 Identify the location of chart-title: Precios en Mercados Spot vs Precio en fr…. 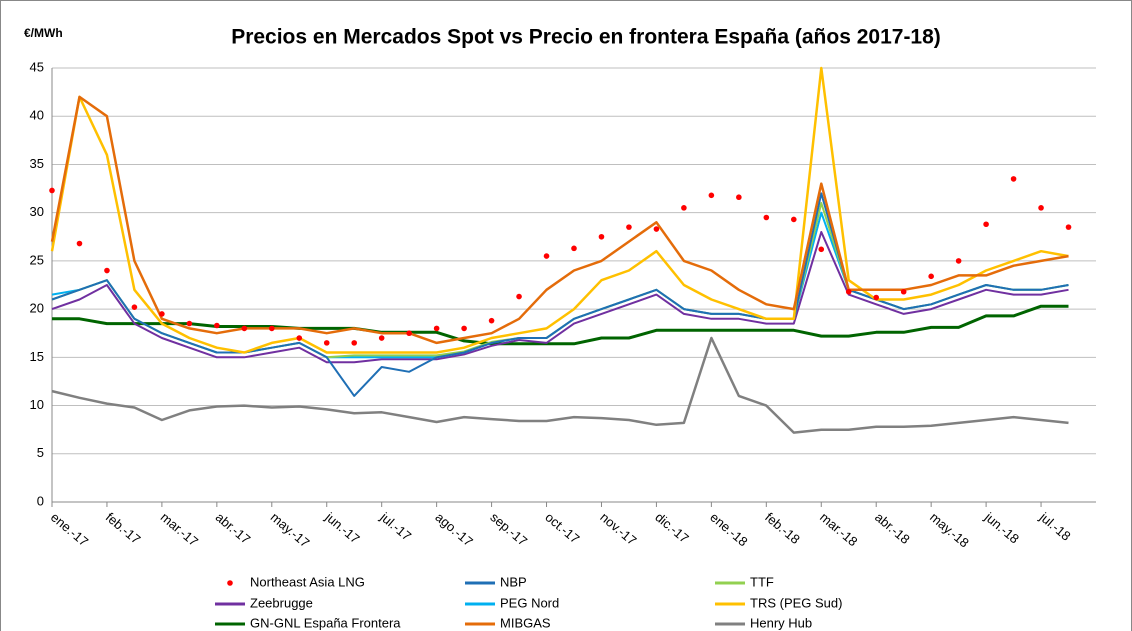
(586, 37).